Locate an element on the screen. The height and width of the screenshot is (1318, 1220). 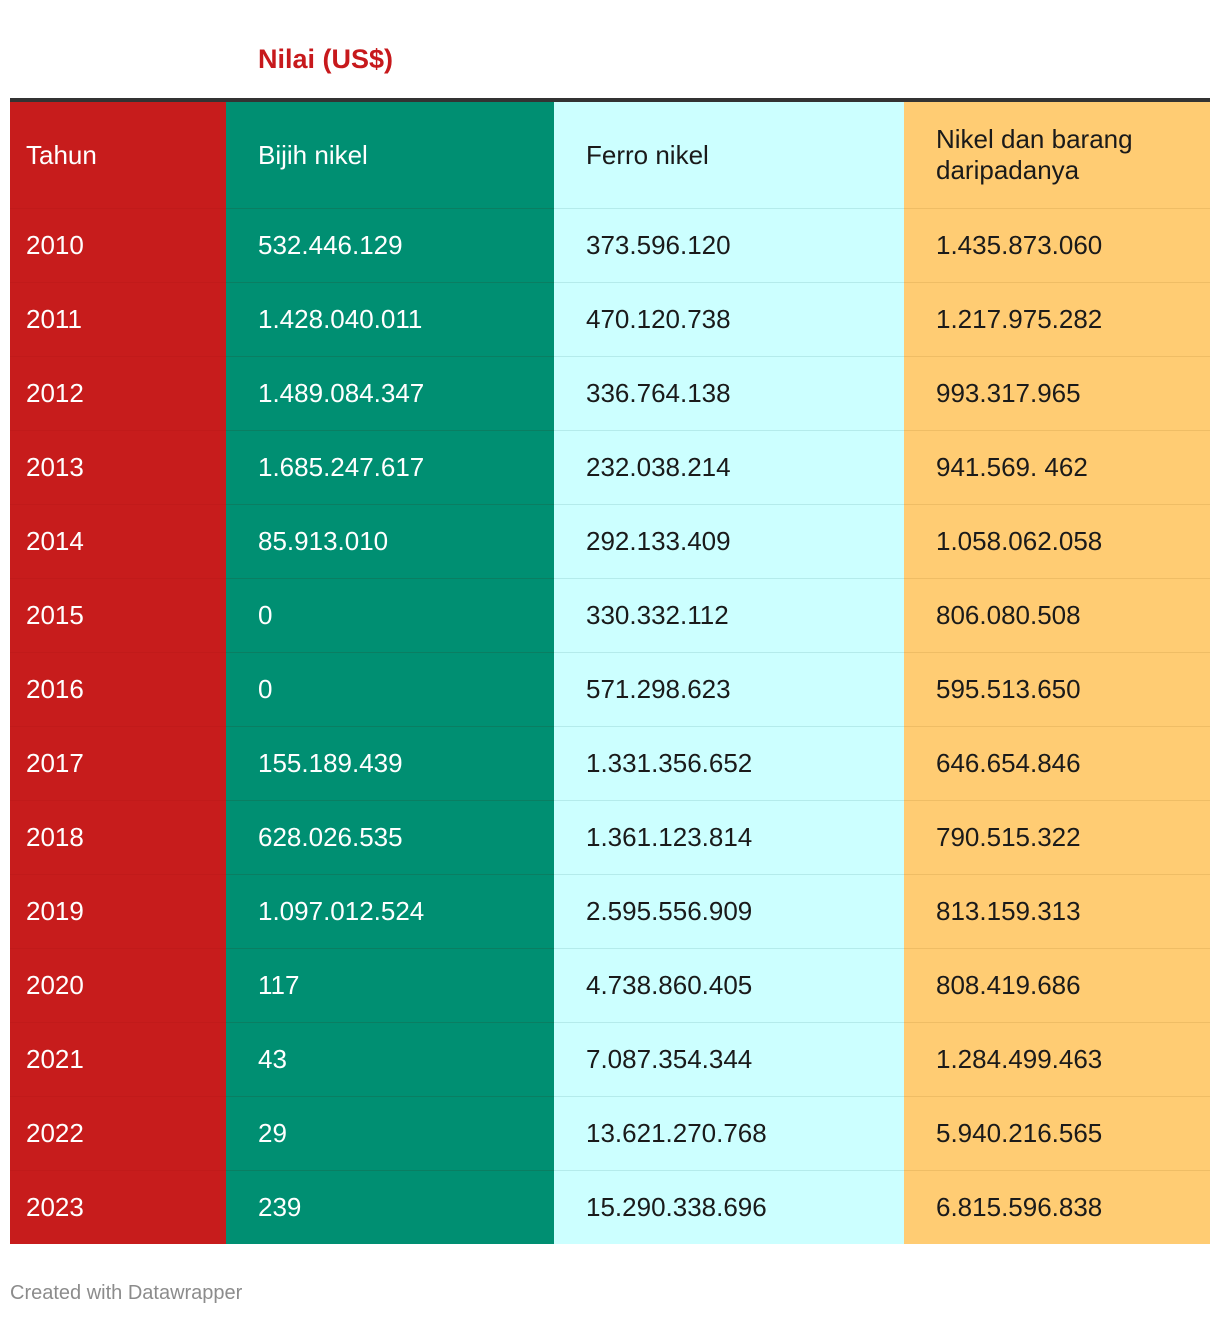
cell-bijih-nikel: 1.489.084.347 is located at coordinates (390, 393).